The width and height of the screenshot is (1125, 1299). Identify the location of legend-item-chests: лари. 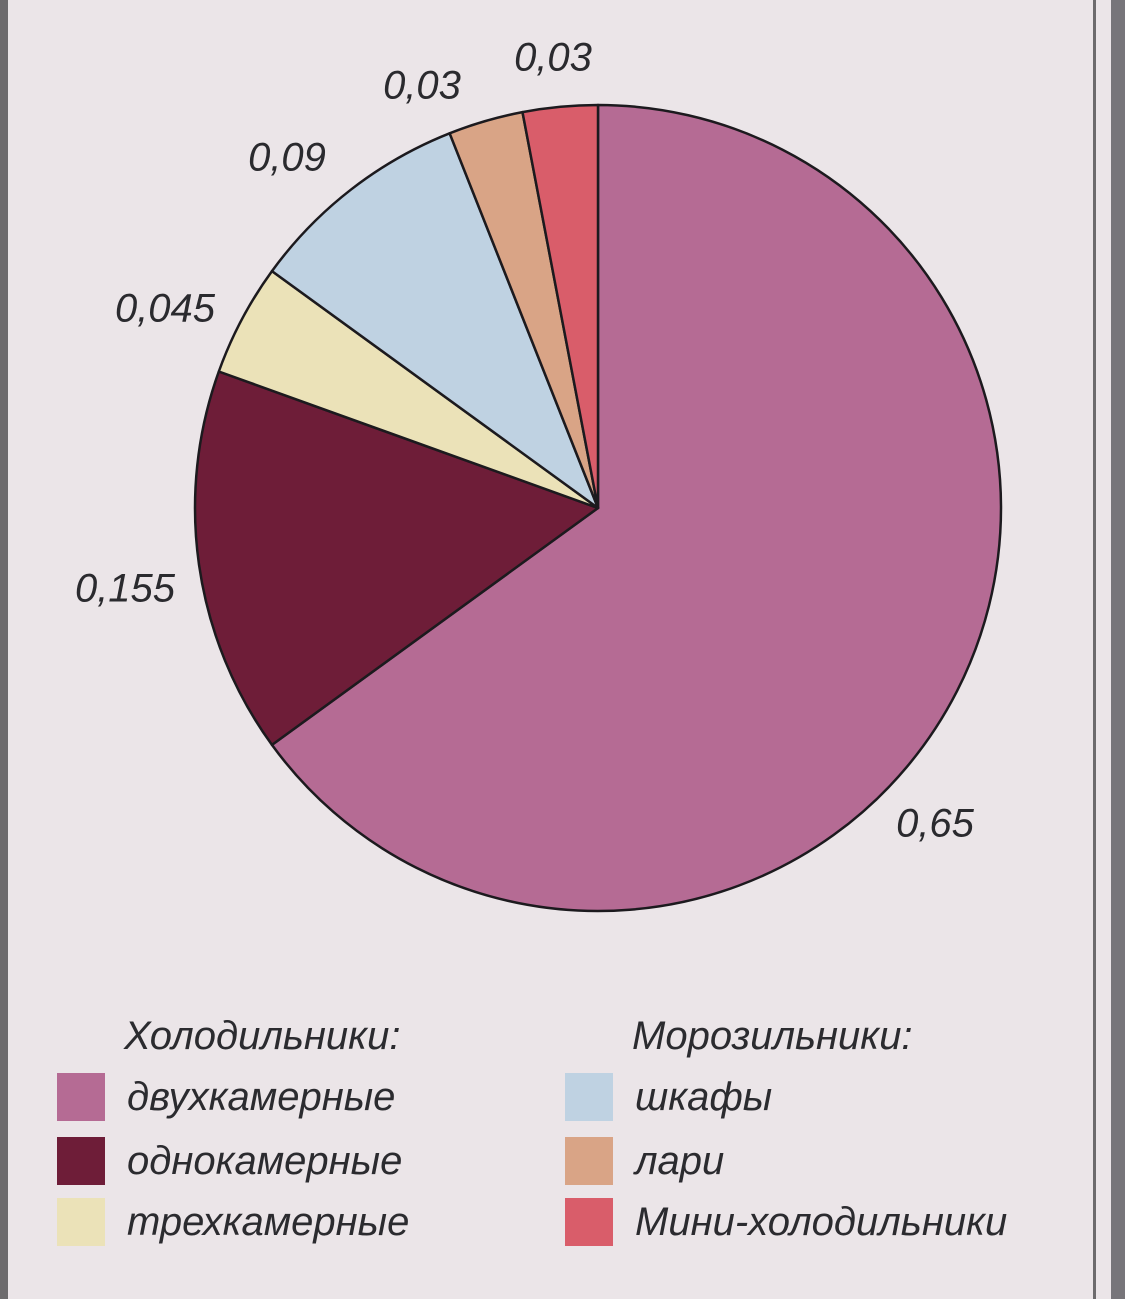
(644, 1161).